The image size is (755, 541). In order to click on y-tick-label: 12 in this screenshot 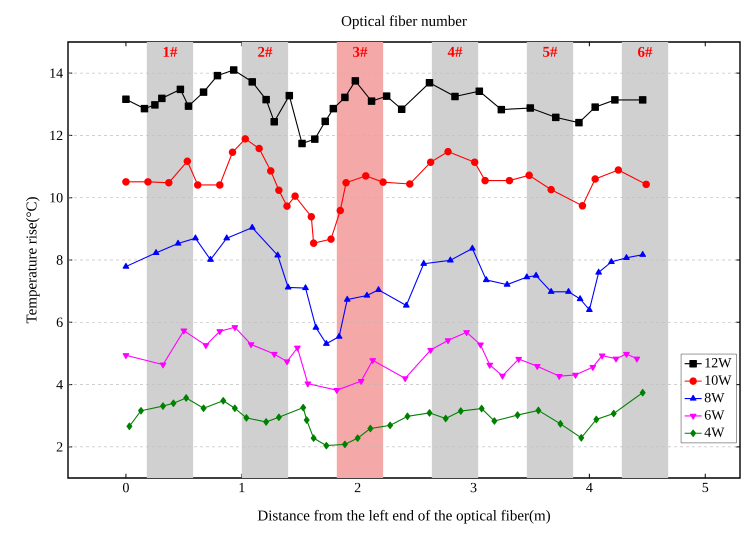, I will do `click(56, 135)`.